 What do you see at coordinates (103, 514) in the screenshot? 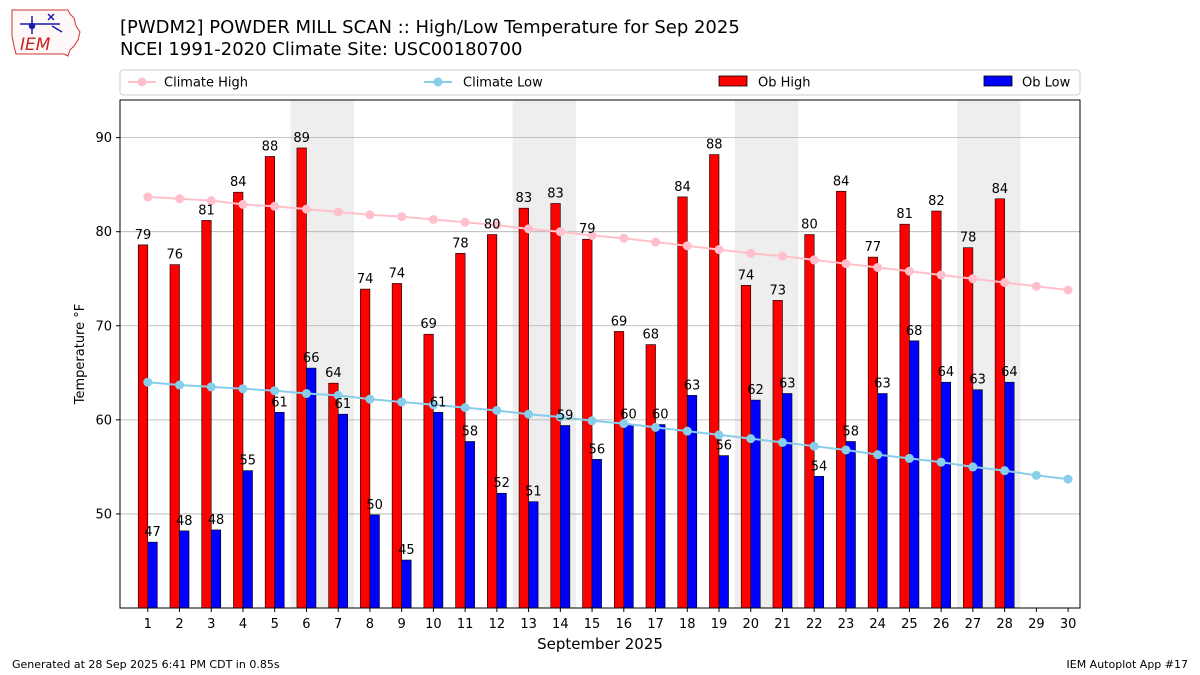
I see `y-tick-label: 50` at bounding box center [103, 514].